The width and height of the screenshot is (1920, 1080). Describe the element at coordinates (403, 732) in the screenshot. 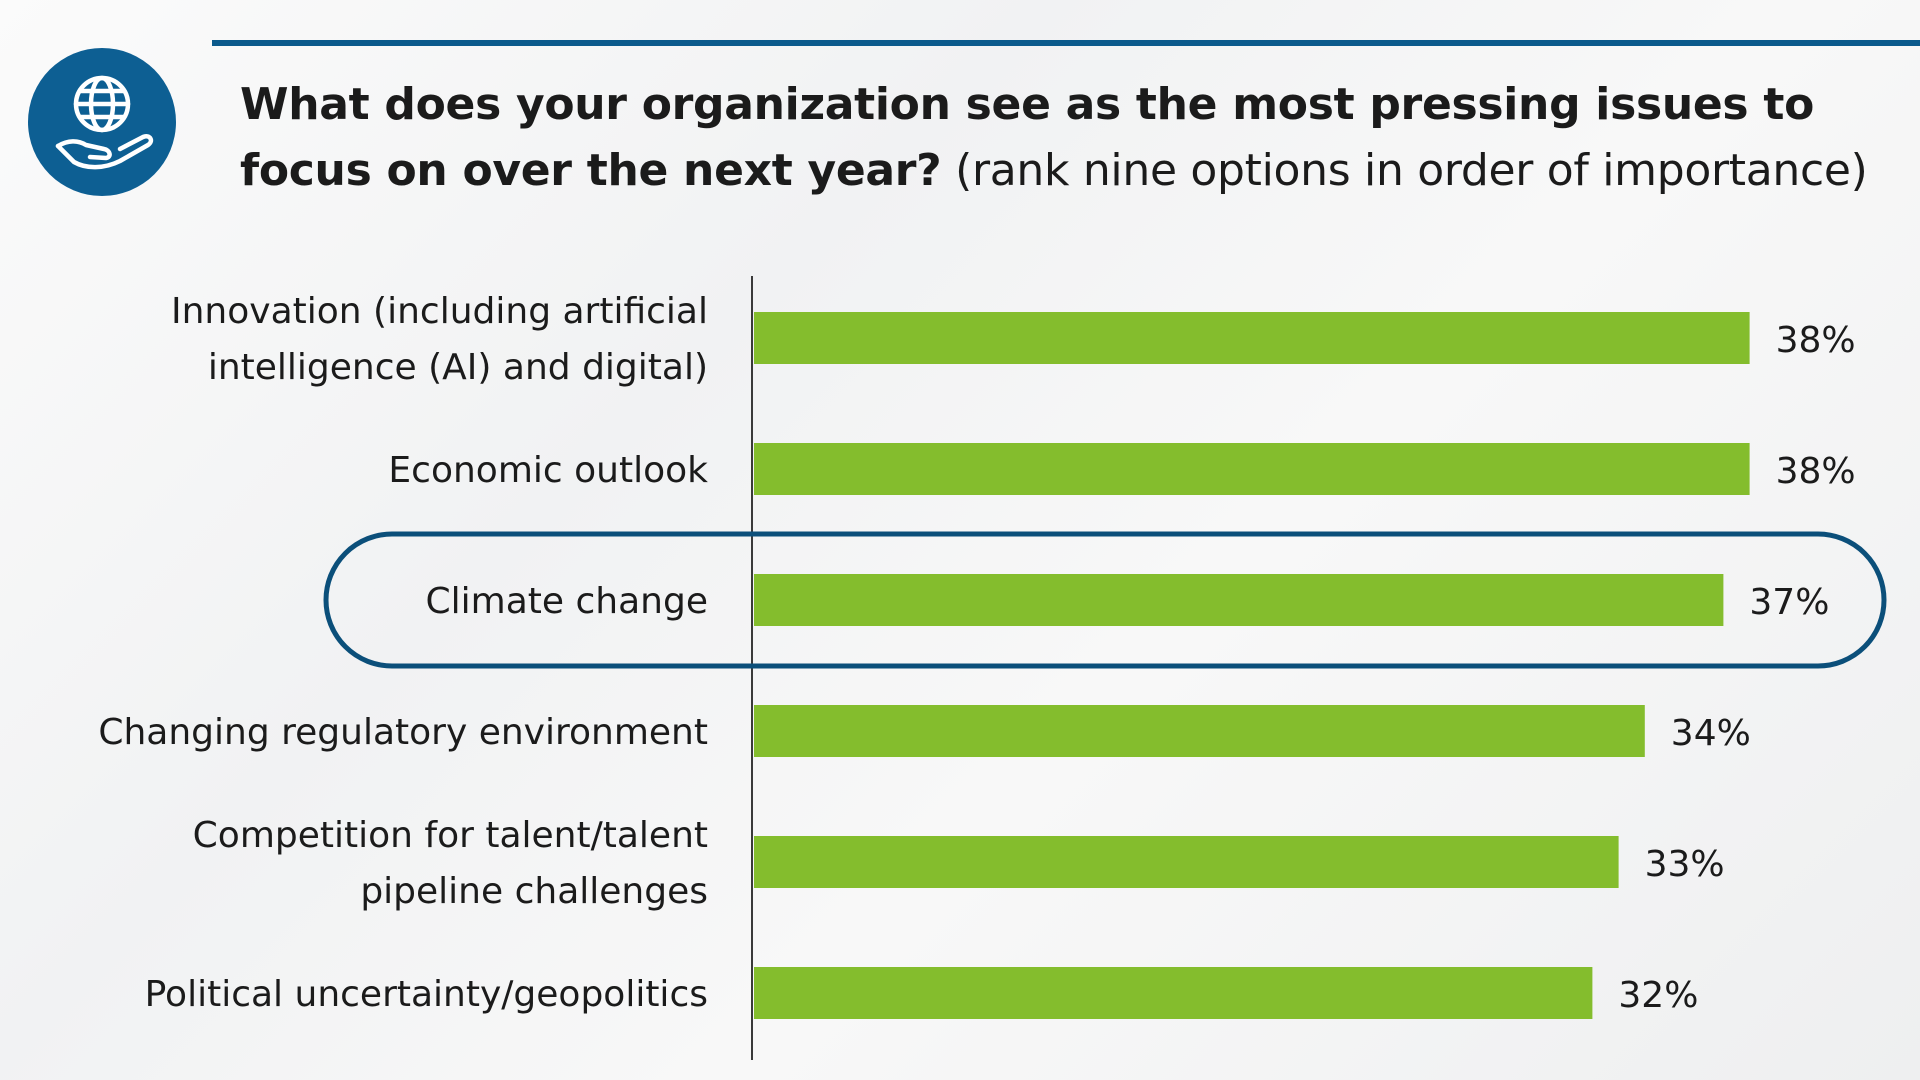

I see `category-label-3-line-0: Changing regulatory environment` at that location.